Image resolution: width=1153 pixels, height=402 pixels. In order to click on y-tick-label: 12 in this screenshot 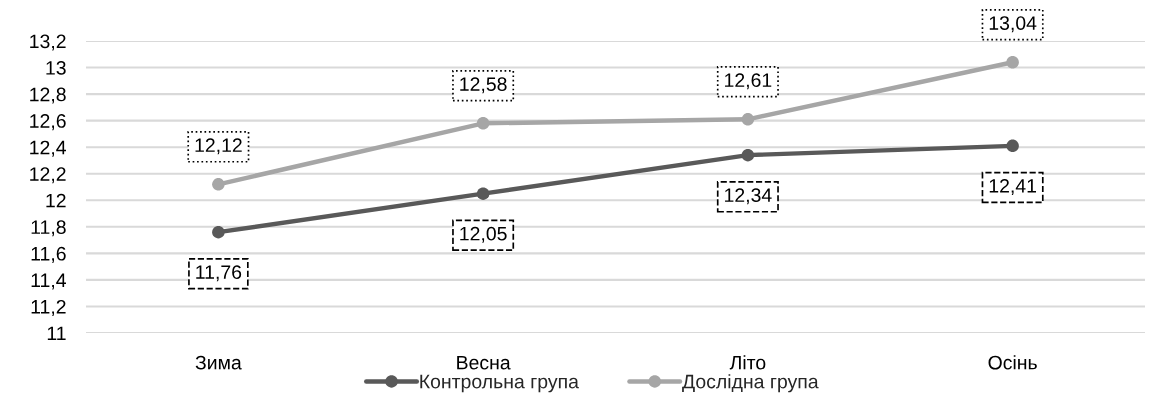, I will do `click(56, 200)`.